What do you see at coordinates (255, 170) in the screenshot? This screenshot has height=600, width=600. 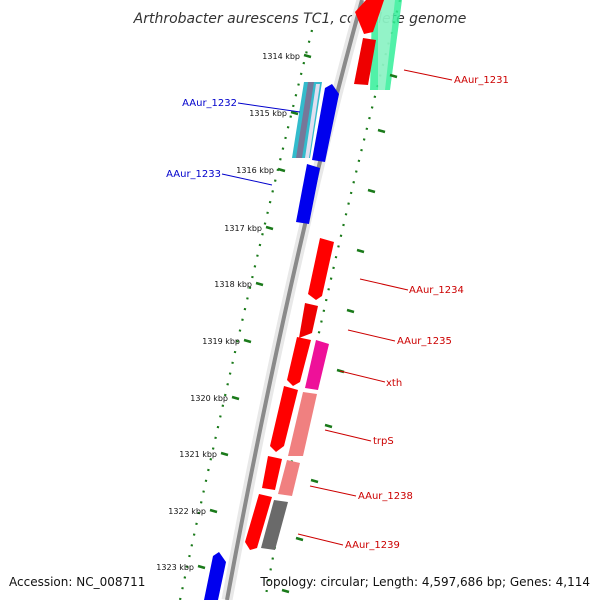 I see `tick-label: 1316 kbp` at bounding box center [255, 170].